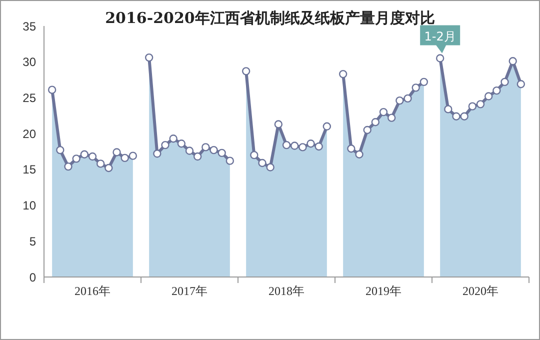 This screenshot has width=540, height=340. What do you see at coordinates (440, 36) in the screenshot?
I see `annotation: 1-2月` at bounding box center [440, 36].